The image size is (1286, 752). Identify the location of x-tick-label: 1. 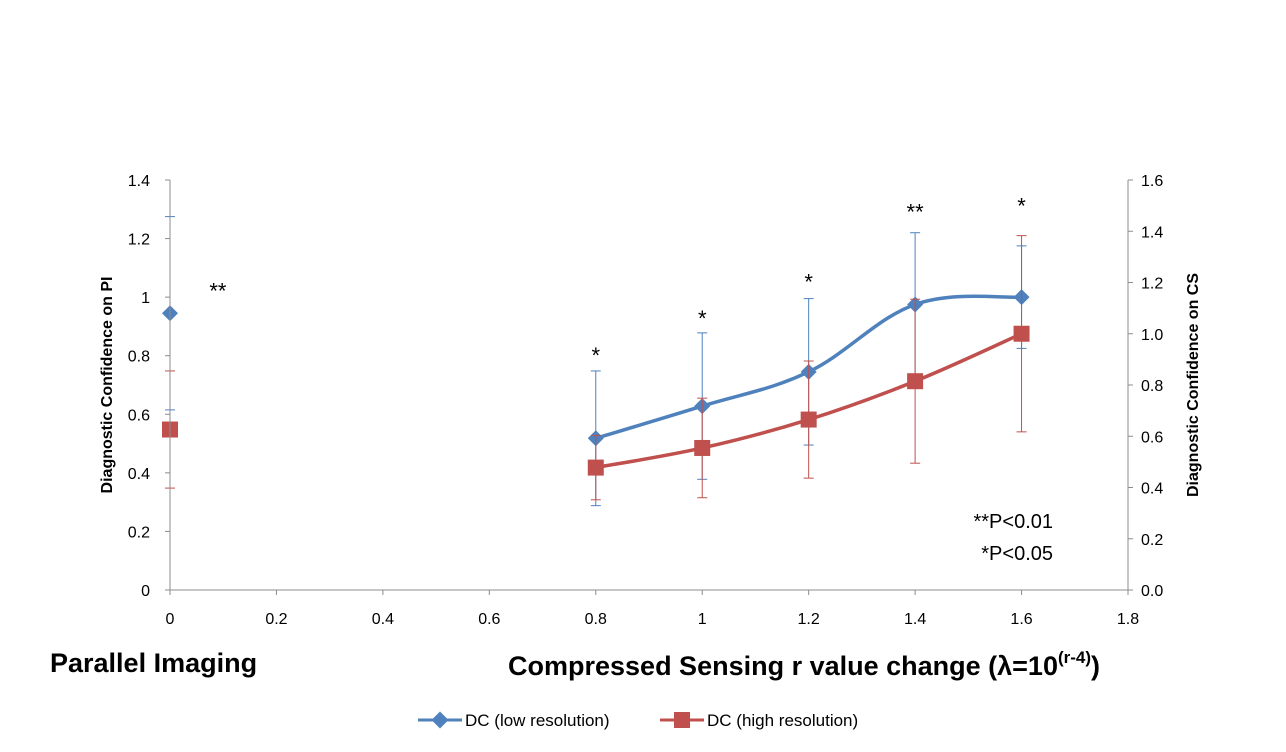
(702, 619).